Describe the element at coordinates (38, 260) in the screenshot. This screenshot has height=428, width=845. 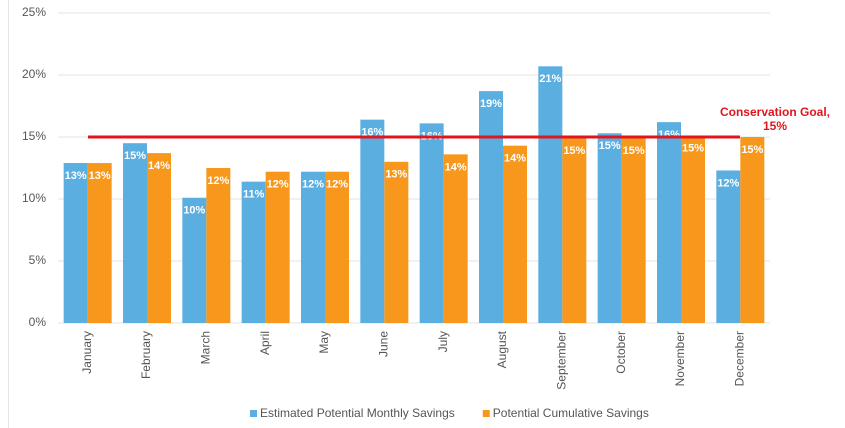
I see `y-tick-label: 5%` at that location.